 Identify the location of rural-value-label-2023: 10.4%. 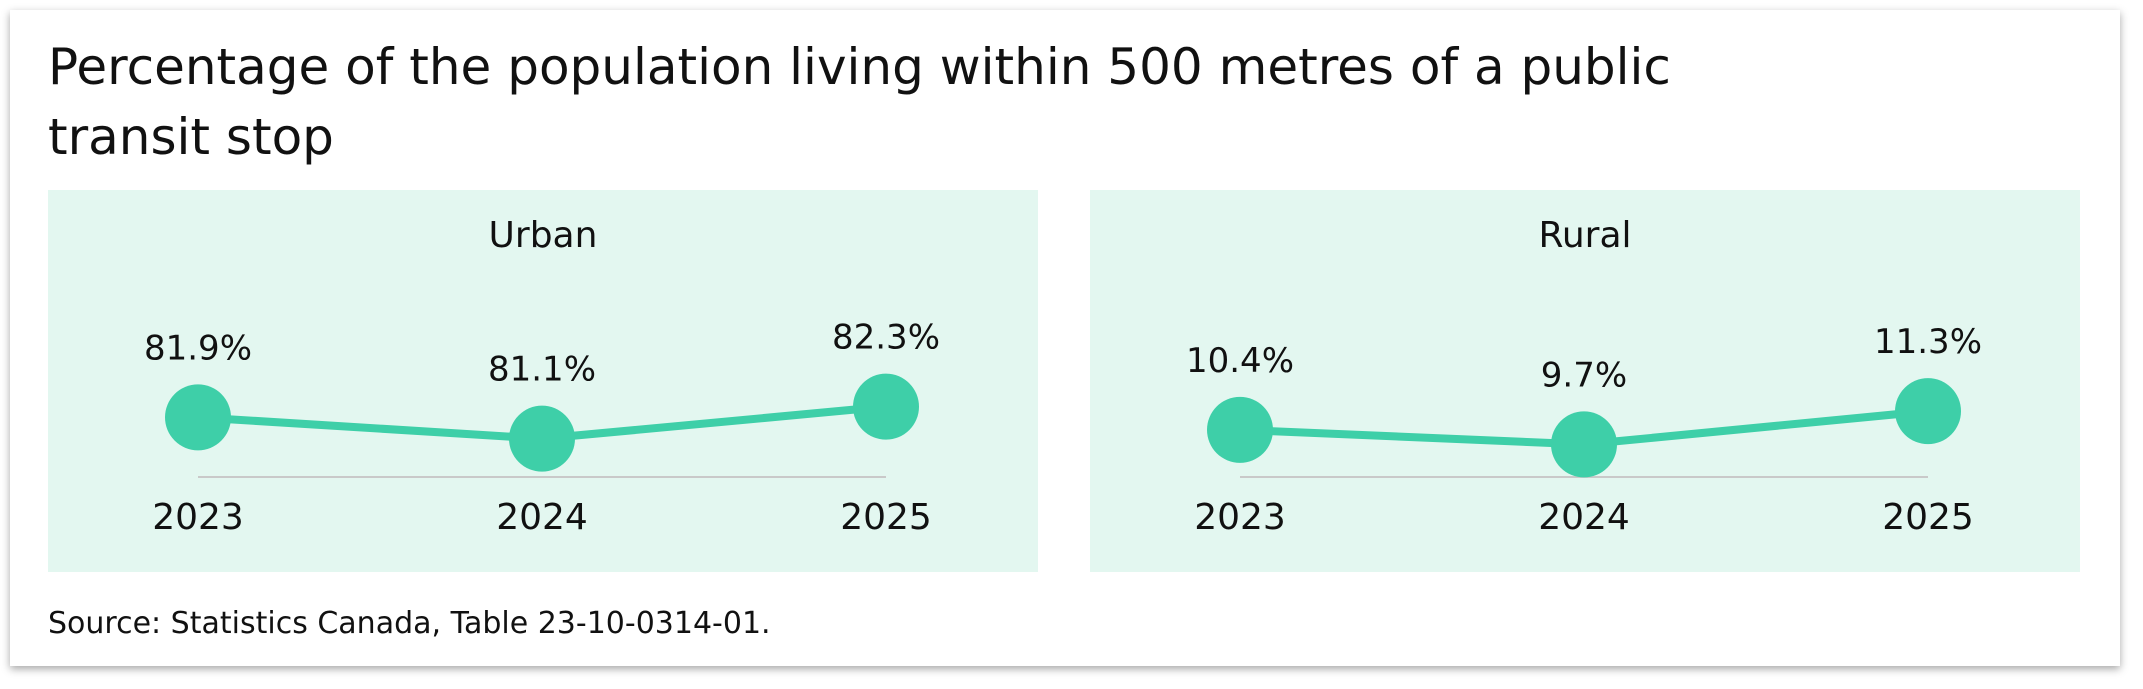
(1240, 361).